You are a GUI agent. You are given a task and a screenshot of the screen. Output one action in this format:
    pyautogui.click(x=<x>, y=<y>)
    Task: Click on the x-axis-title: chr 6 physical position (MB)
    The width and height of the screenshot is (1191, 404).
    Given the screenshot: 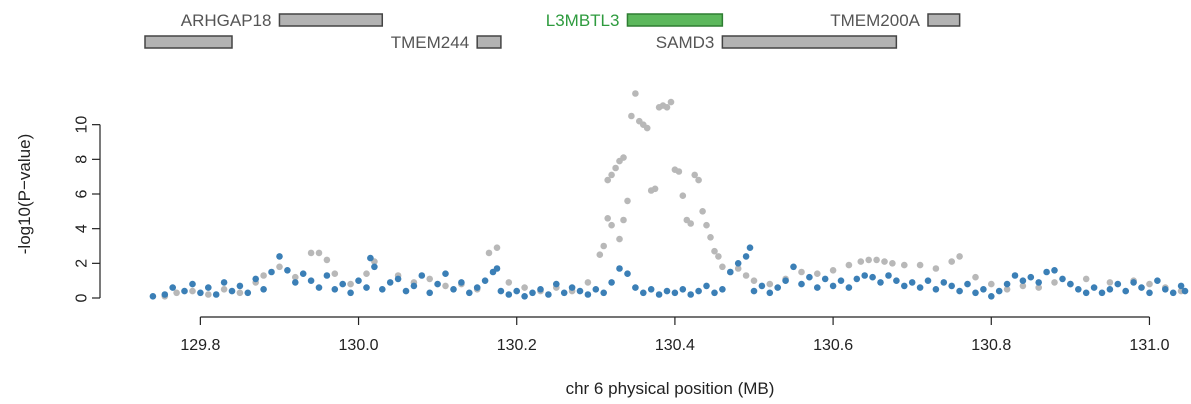 What is the action you would take?
    pyautogui.click(x=670, y=388)
    